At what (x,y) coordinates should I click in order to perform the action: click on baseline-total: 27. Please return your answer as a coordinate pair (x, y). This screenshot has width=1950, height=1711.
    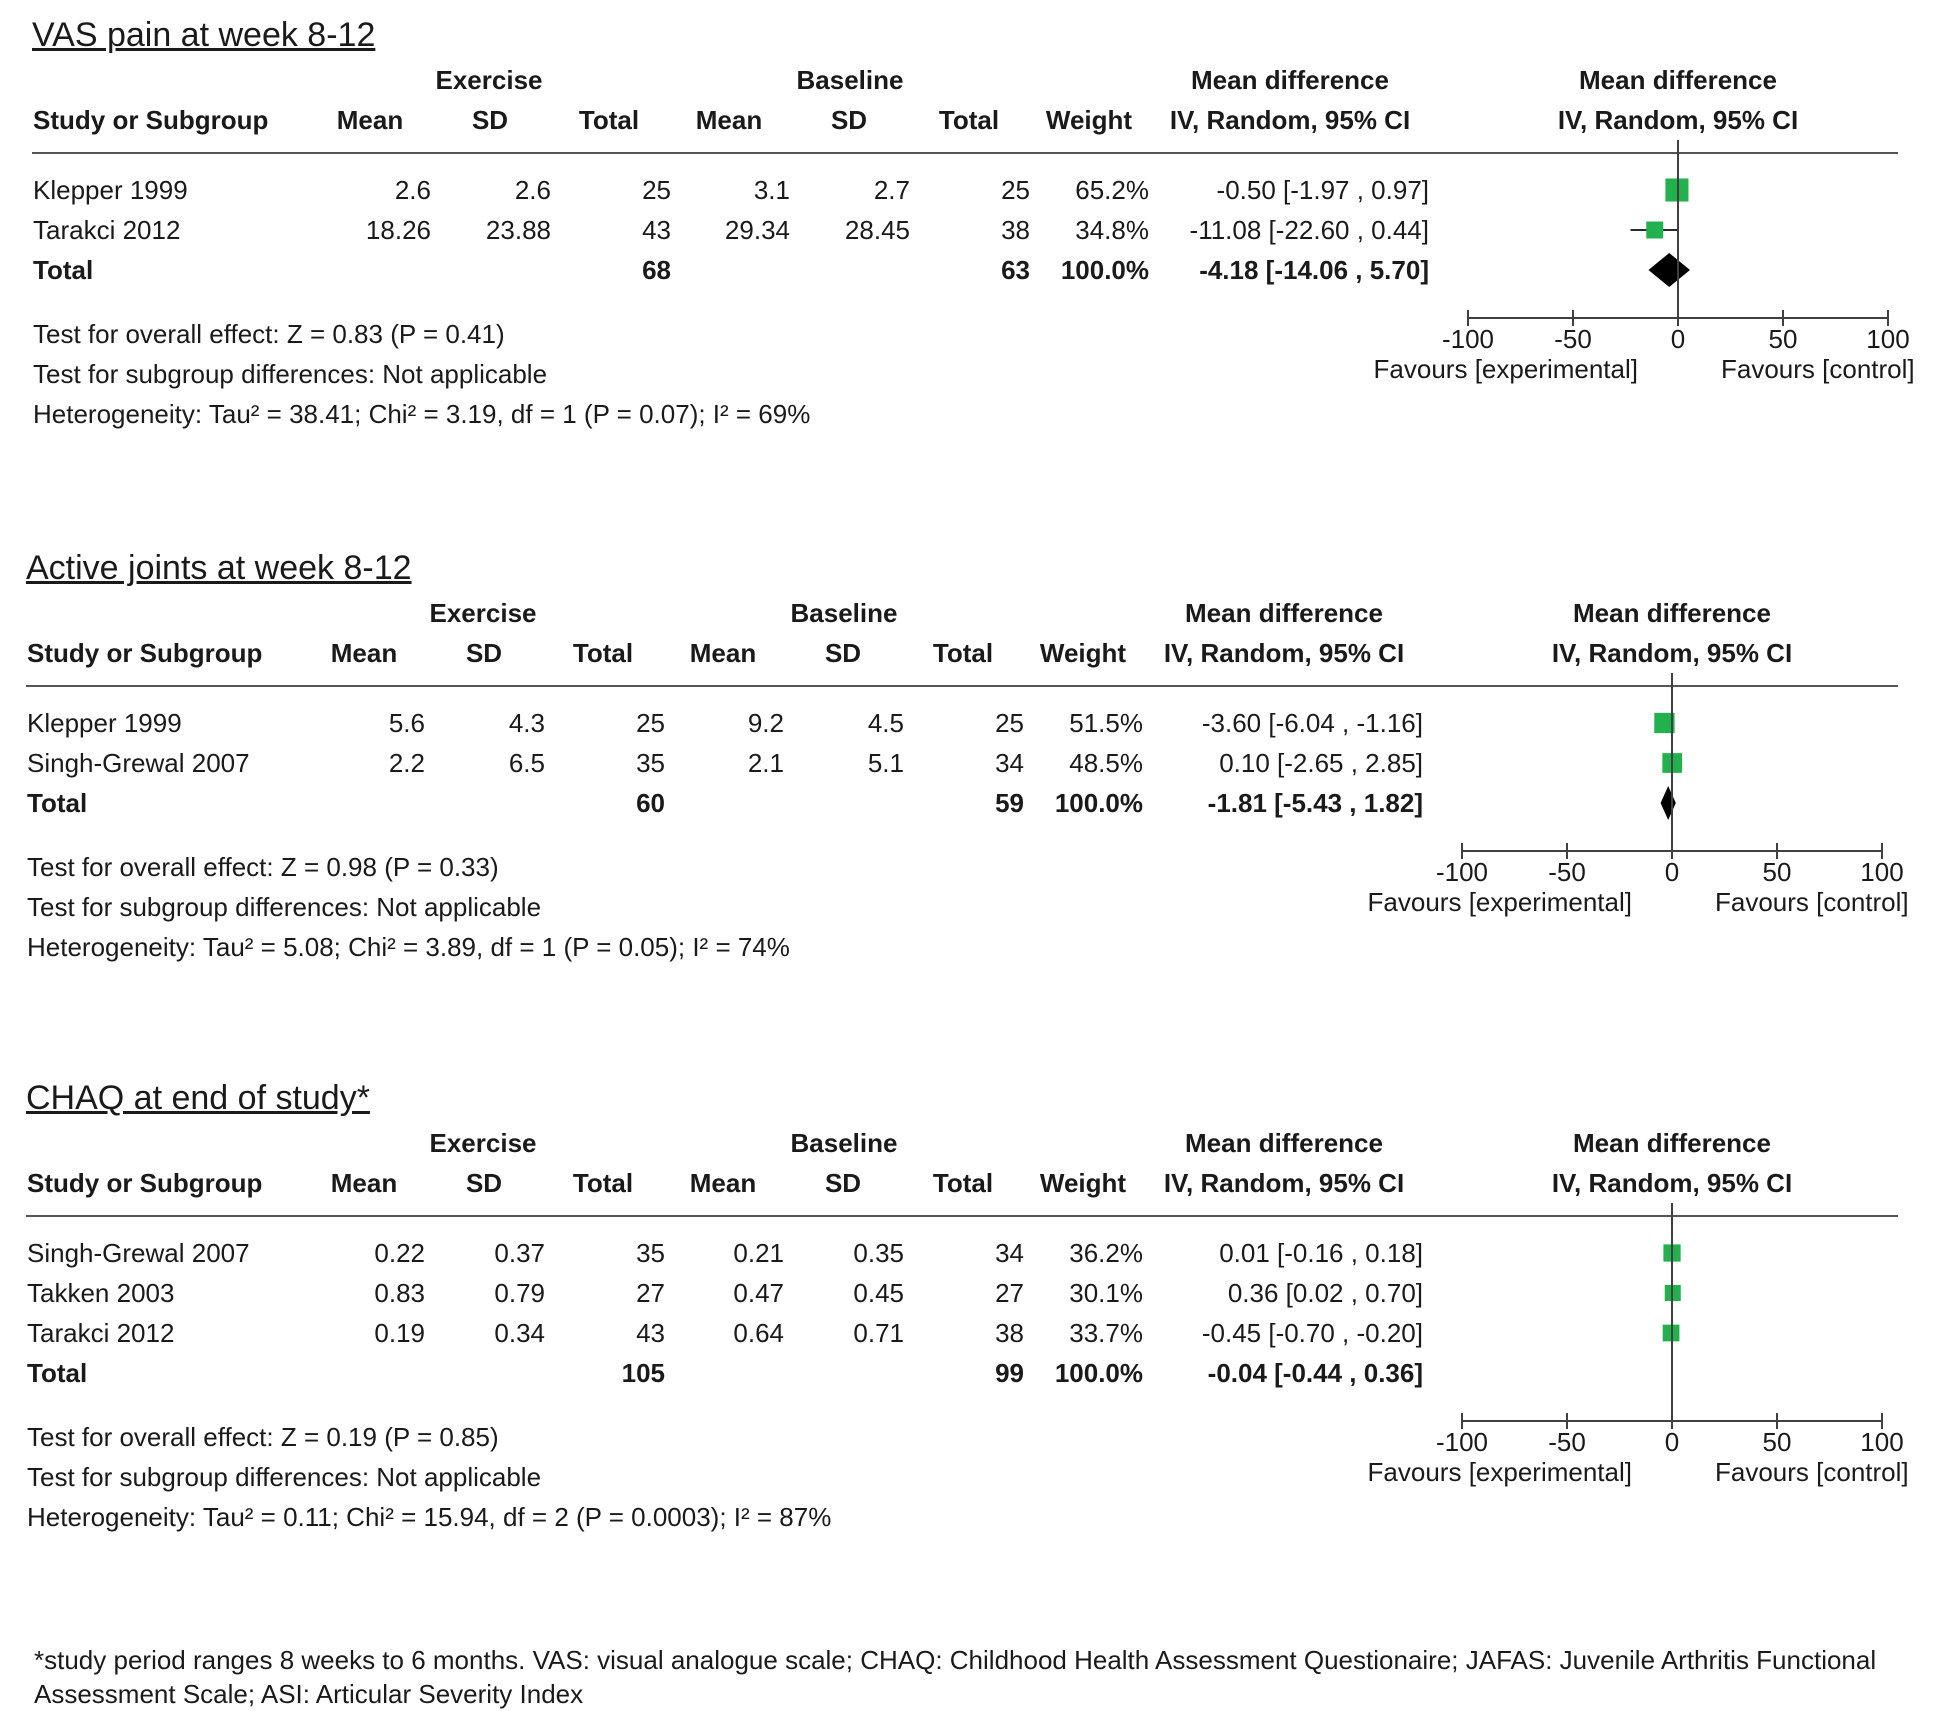
    Looking at the image, I should click on (1009, 1293).